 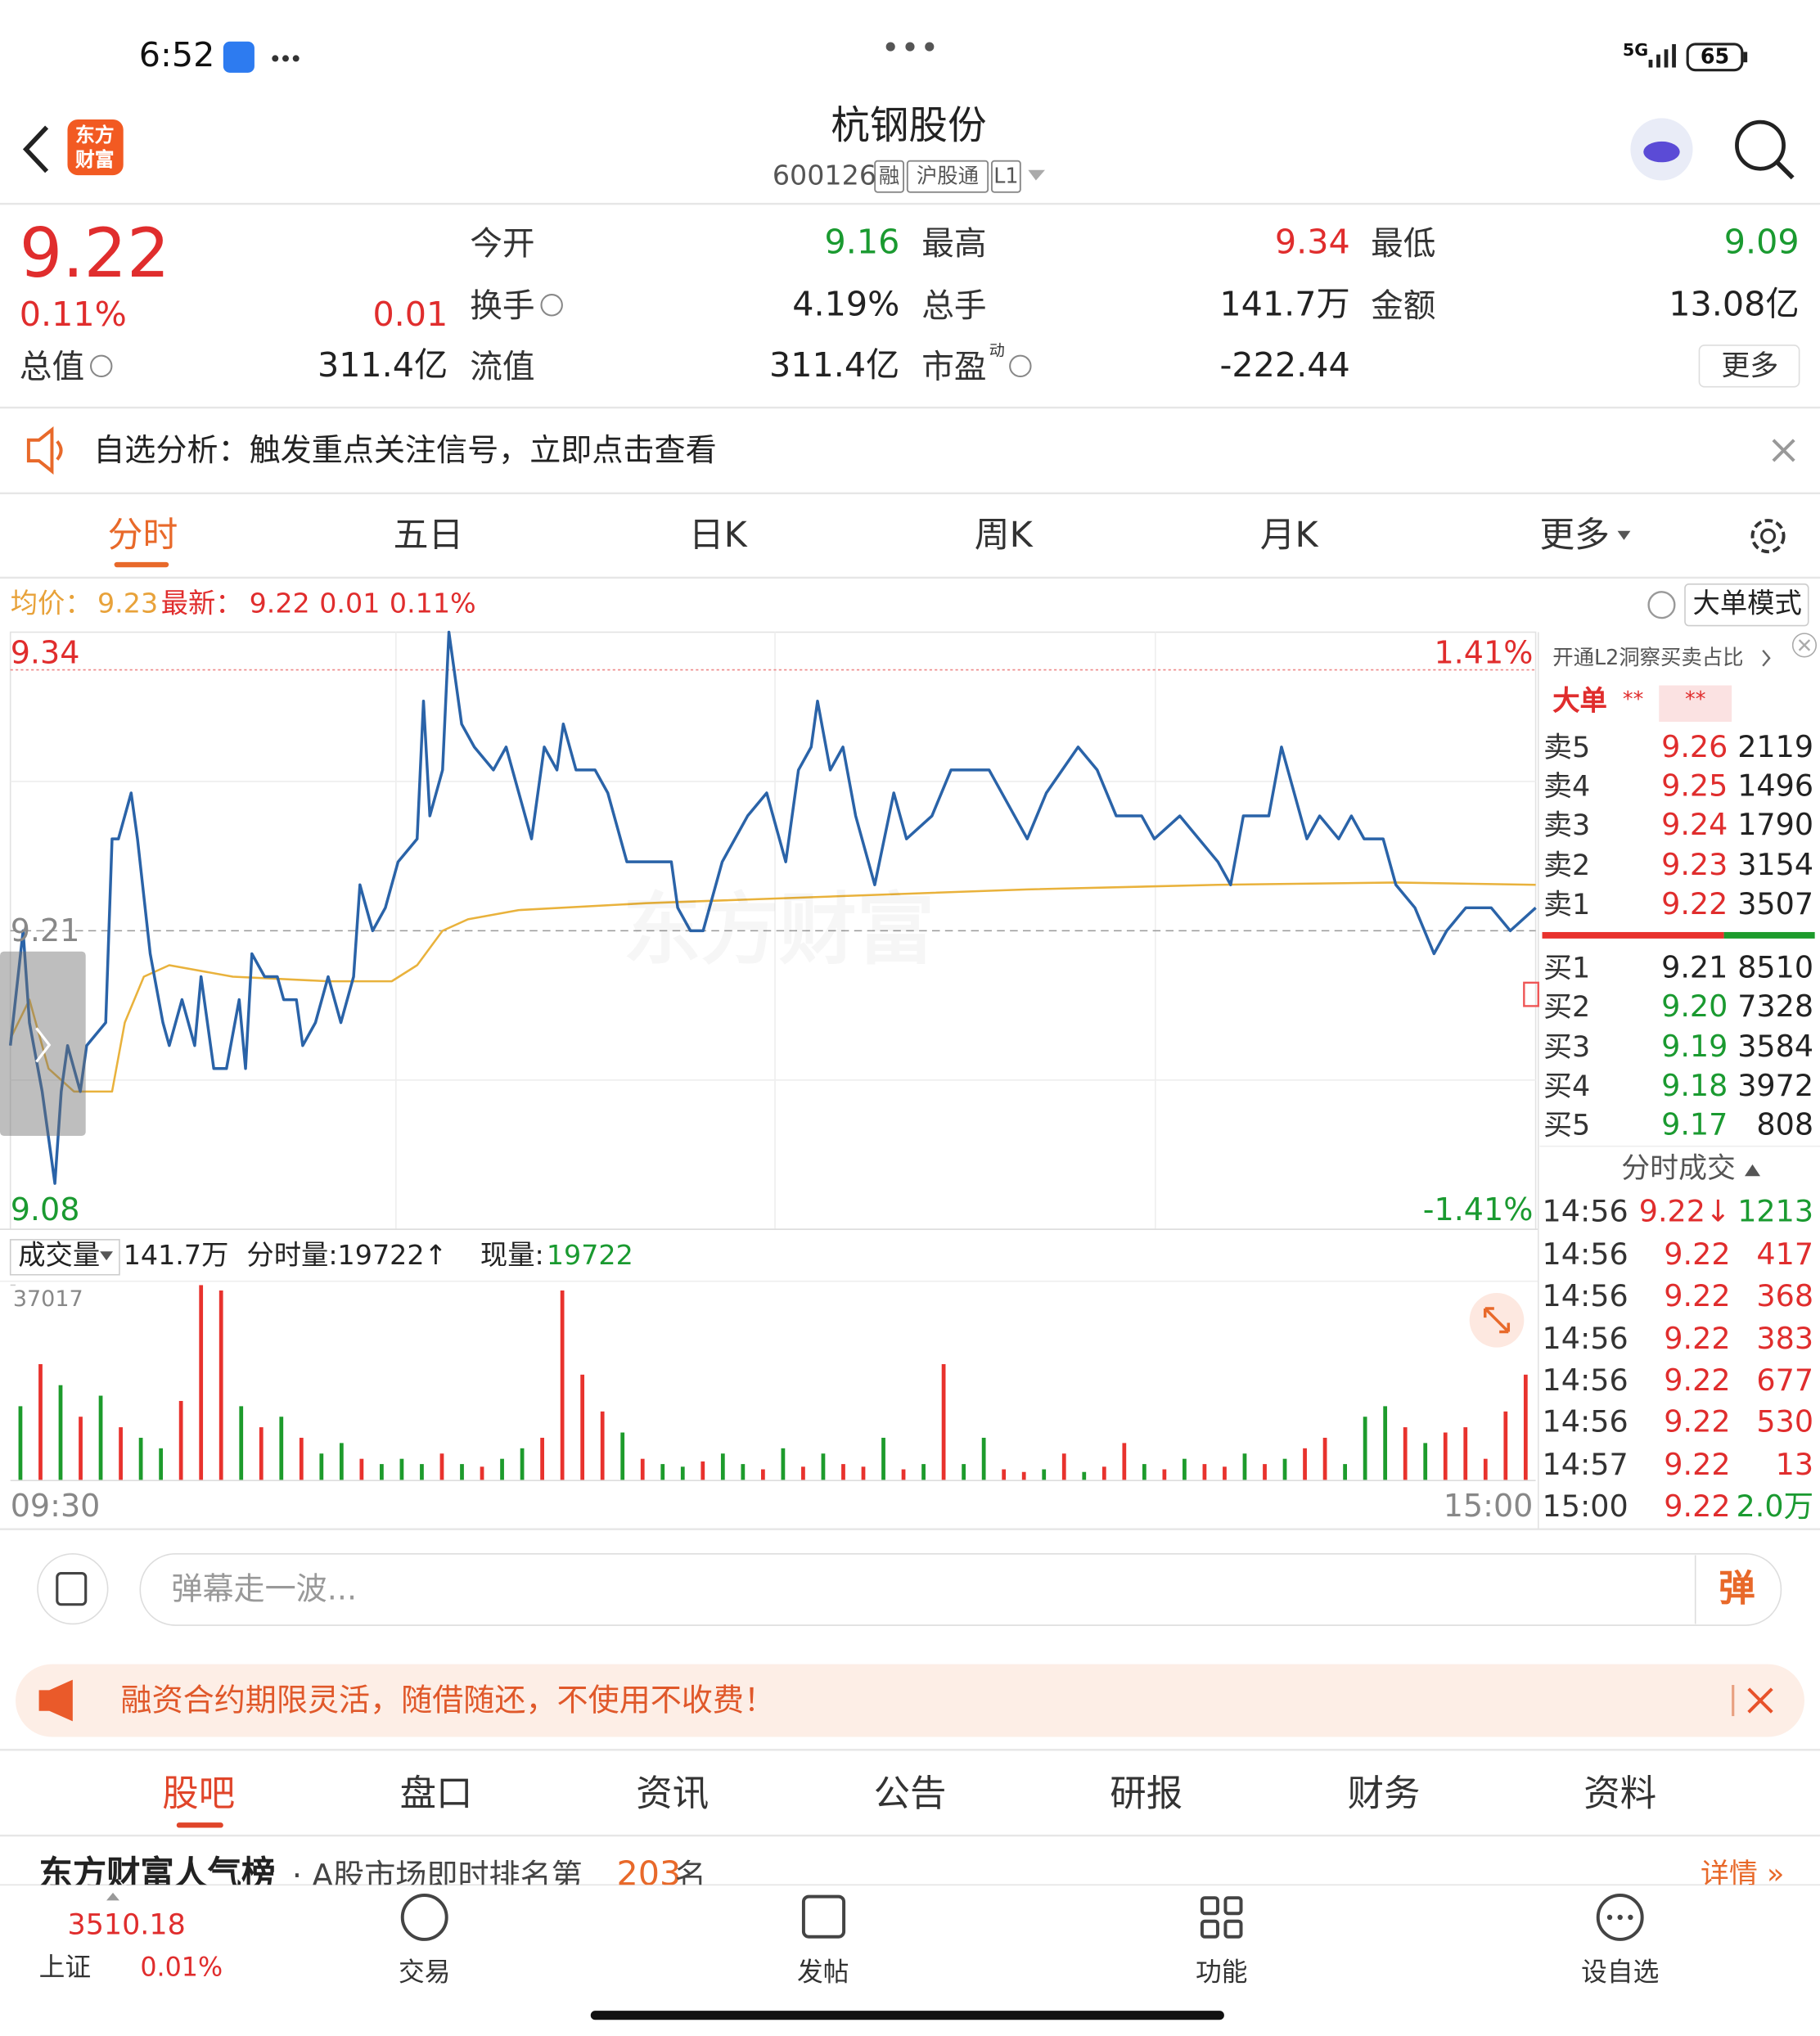 I want to click on search, so click(x=1761, y=145).